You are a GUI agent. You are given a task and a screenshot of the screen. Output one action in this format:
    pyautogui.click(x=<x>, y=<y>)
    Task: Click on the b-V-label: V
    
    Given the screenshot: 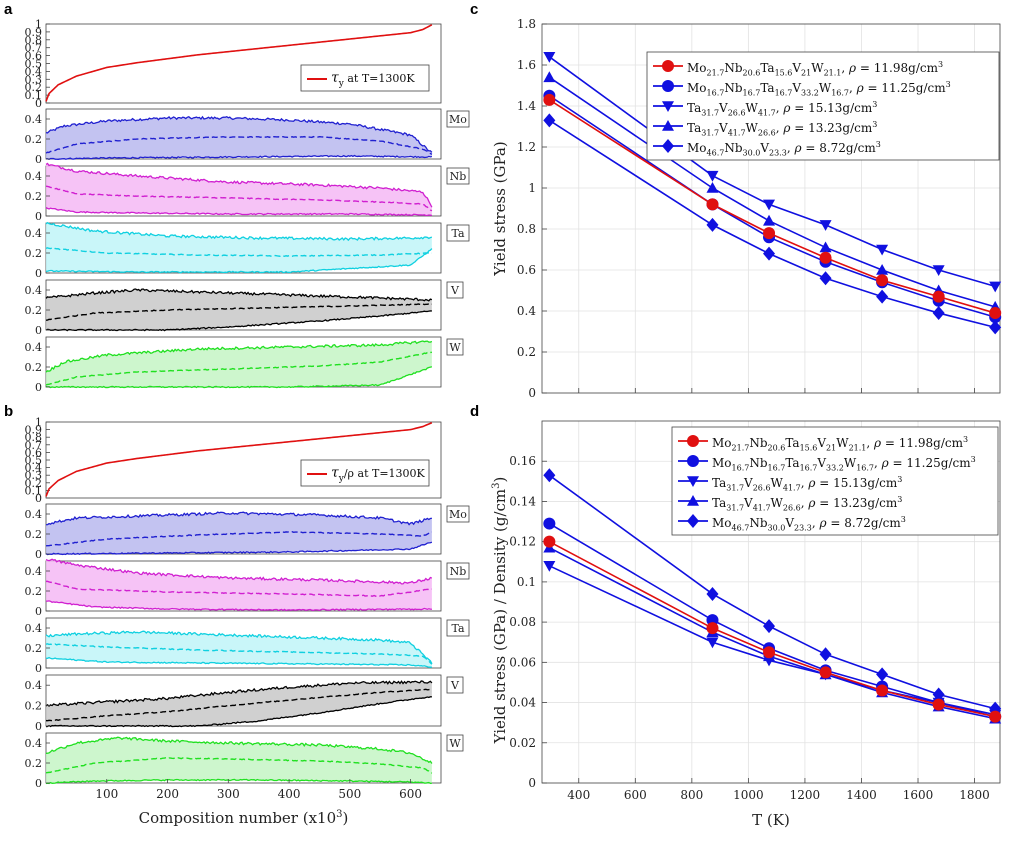 What is the action you would take?
    pyautogui.click(x=455, y=685)
    